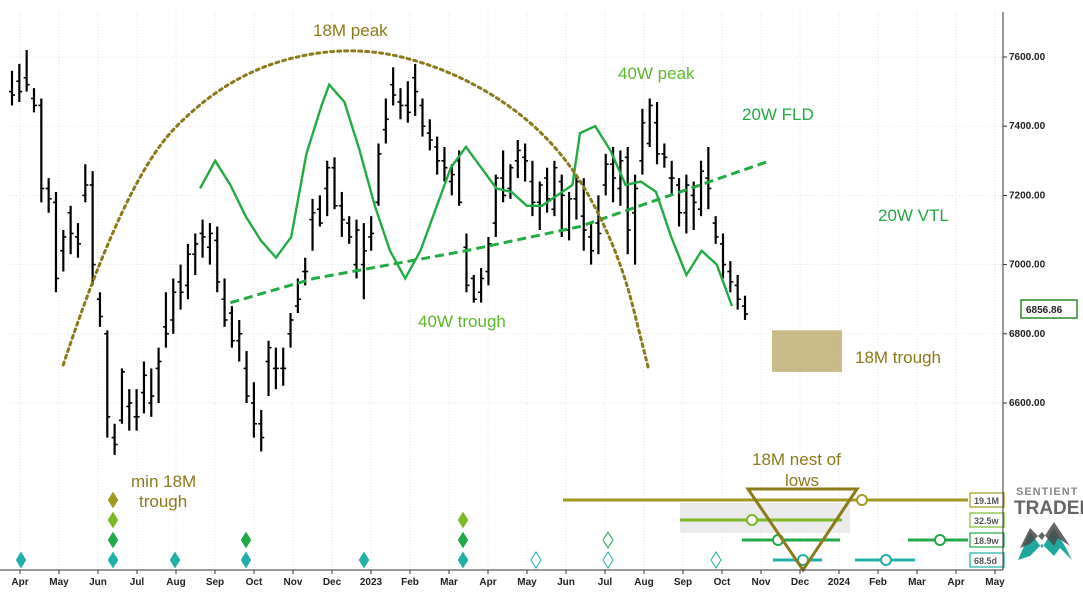 Image resolution: width=1083 pixels, height=597 pixels. I want to click on annotation-40w-peak: 40W peak, so click(656, 73).